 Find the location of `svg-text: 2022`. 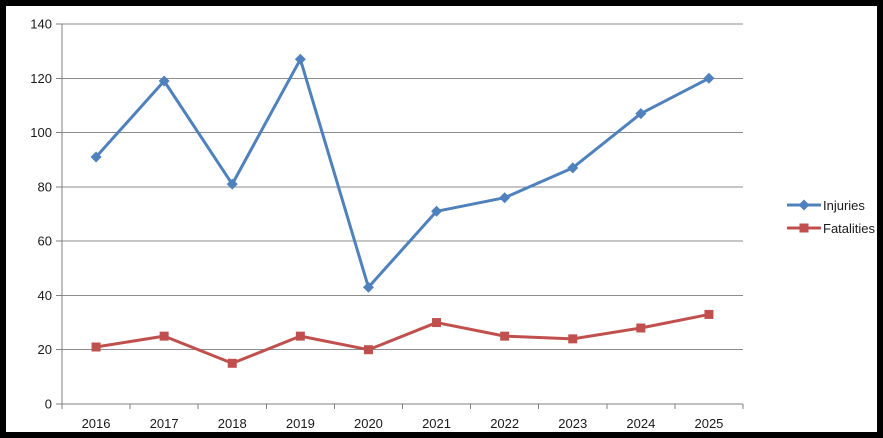

svg-text: 2022 is located at coordinates (504, 423).